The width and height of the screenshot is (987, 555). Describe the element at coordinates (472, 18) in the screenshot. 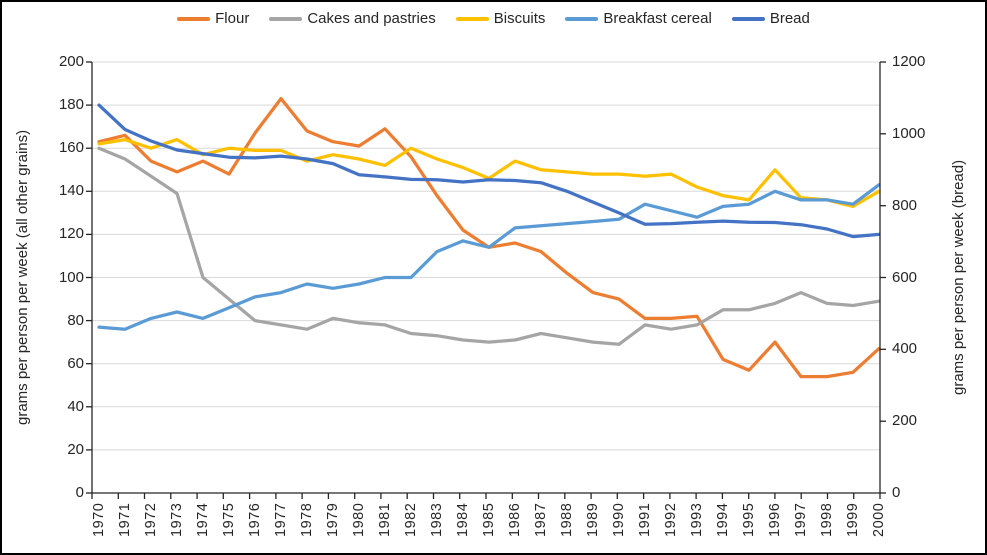

I see `legend-swatch-biscuits` at that location.